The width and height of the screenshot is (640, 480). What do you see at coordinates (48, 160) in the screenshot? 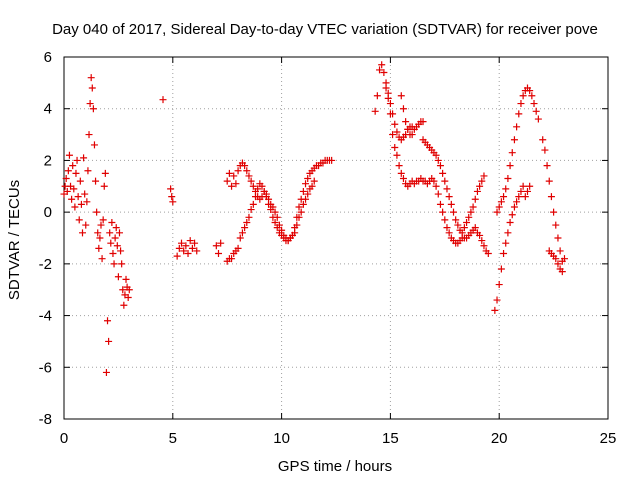
I see `y-tick-label: 2` at bounding box center [48, 160].